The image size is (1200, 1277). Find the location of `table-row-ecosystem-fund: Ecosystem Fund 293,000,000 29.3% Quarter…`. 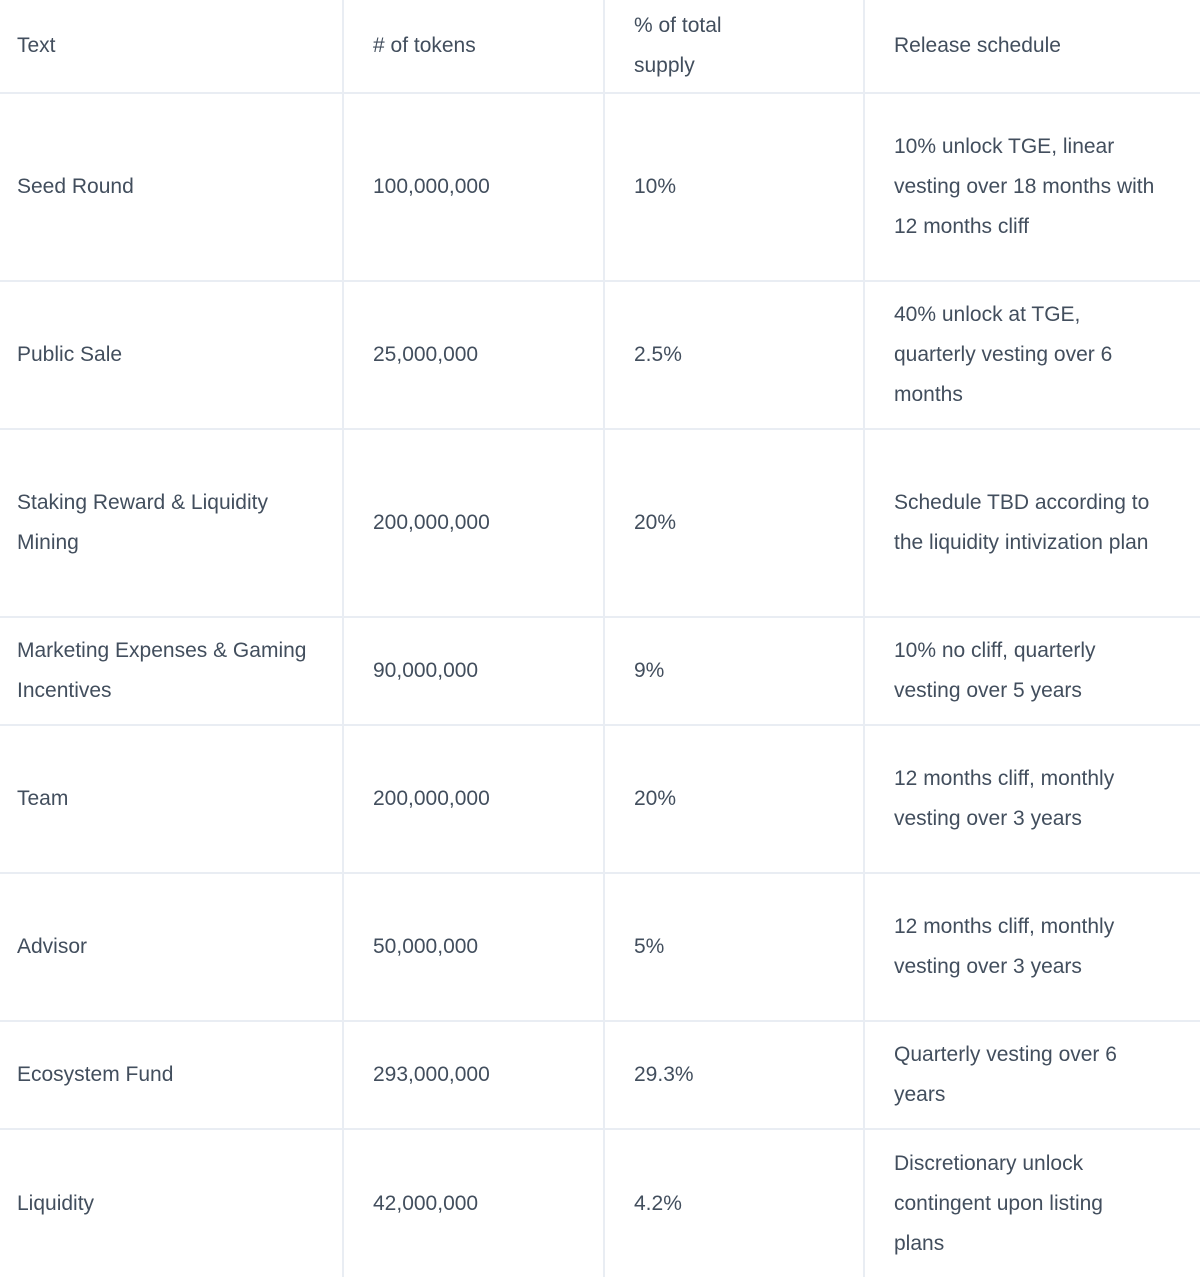

table-row-ecosystem-fund: Ecosystem Fund 293,000,000 29.3% Quarter… is located at coordinates (600, 1075).